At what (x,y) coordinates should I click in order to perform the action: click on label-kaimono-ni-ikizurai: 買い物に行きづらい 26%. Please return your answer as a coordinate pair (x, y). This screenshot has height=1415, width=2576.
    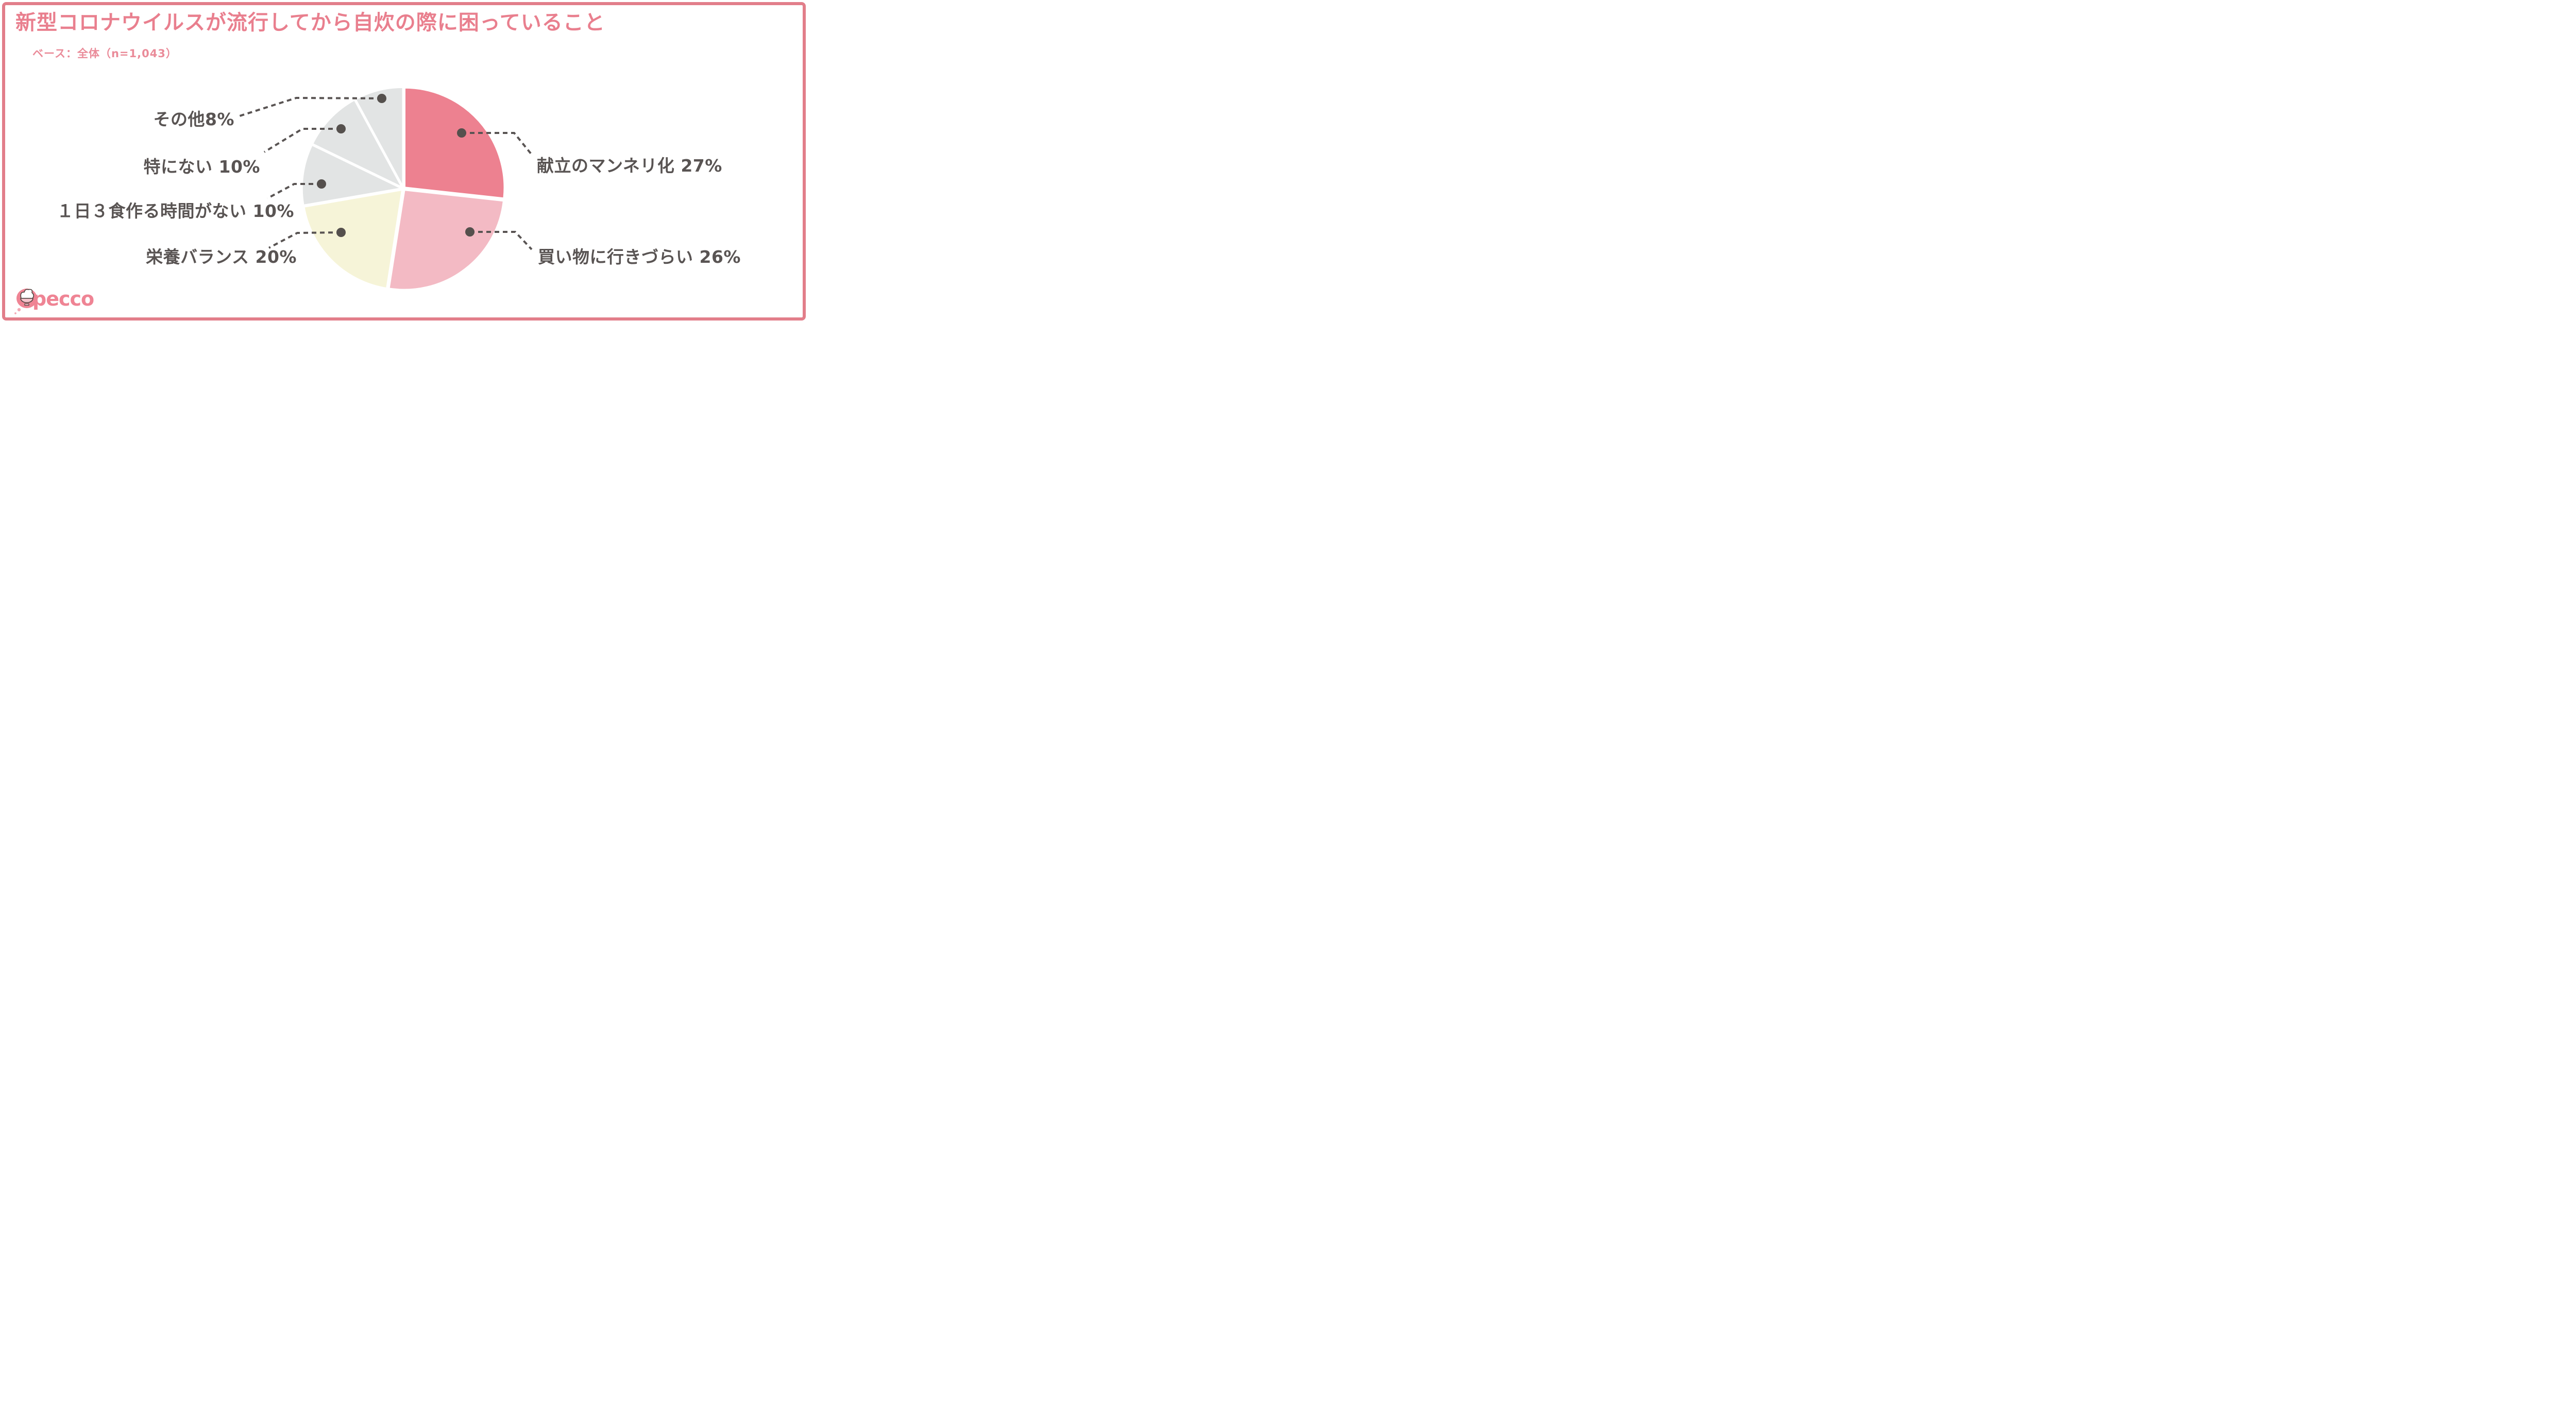
    Looking at the image, I should click on (639, 257).